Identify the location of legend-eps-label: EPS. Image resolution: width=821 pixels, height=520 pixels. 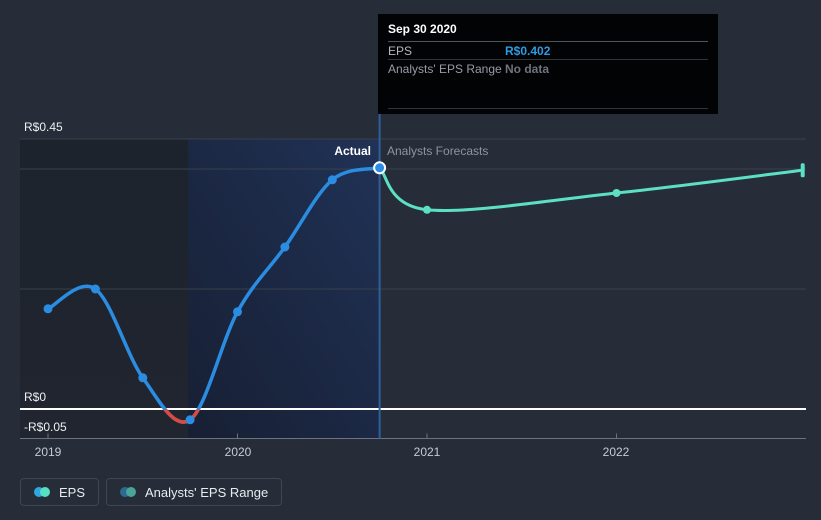
(72, 492).